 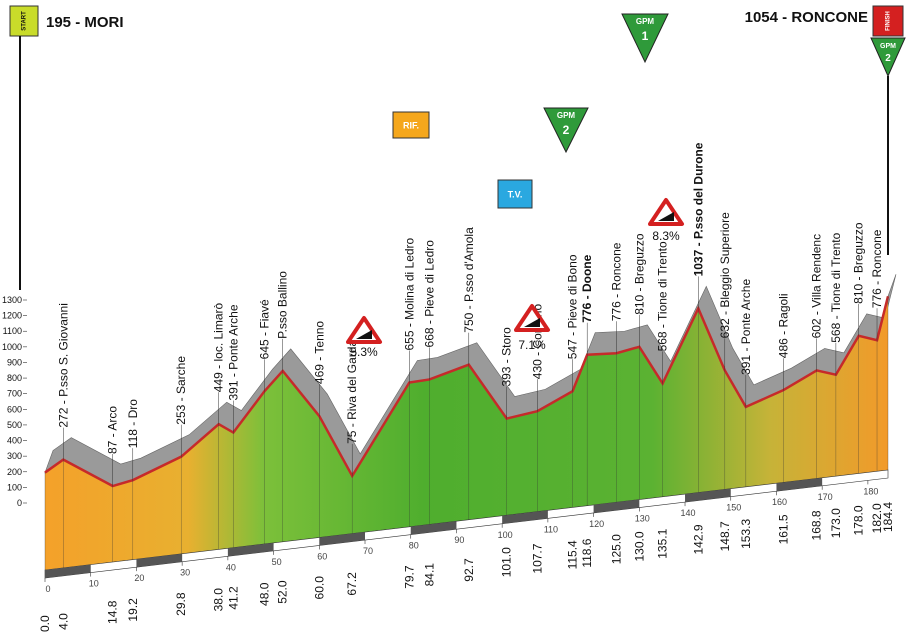 I want to click on y-tick-label: 100, so click(x=14, y=487).